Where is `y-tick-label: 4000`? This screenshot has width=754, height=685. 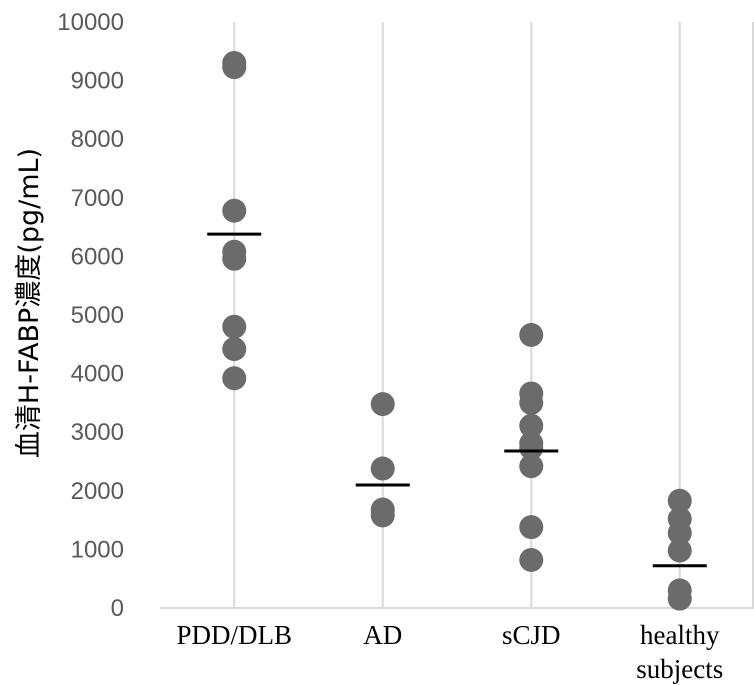 y-tick-label: 4000 is located at coordinates (97, 374).